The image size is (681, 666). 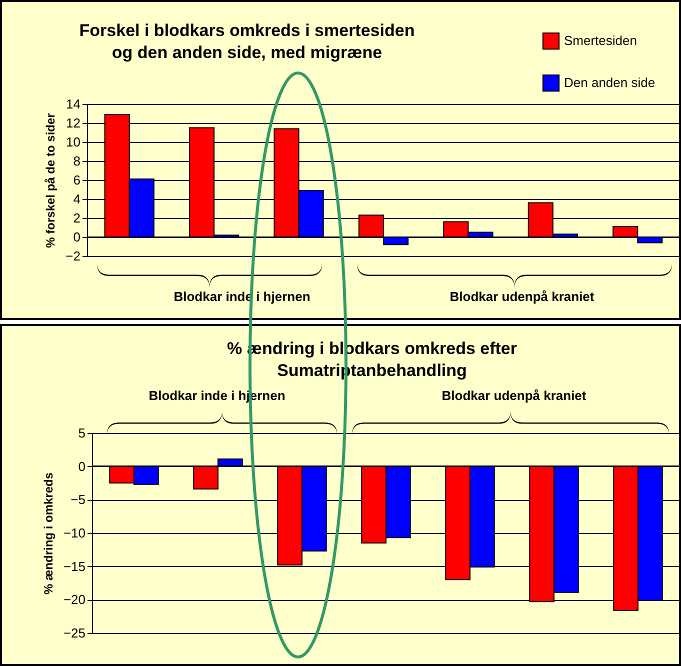 What do you see at coordinates (48, 533) in the screenshot?
I see `y-axis-title: % ændring i omkreds` at bounding box center [48, 533].